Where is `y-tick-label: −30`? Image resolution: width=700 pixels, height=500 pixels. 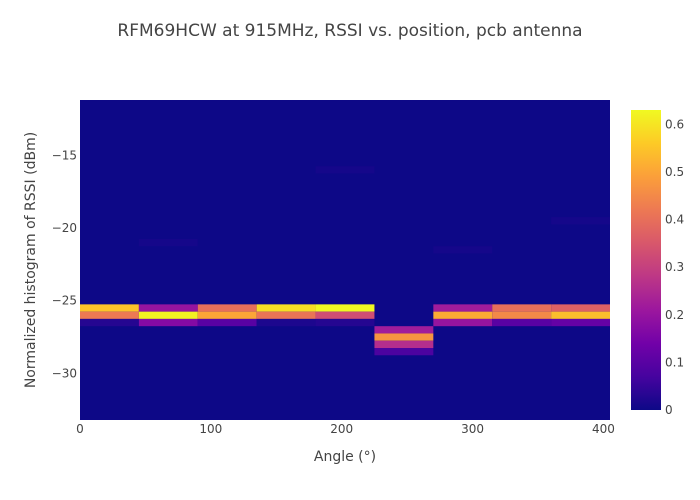 y-tick-label: −30 is located at coordinates (64, 373).